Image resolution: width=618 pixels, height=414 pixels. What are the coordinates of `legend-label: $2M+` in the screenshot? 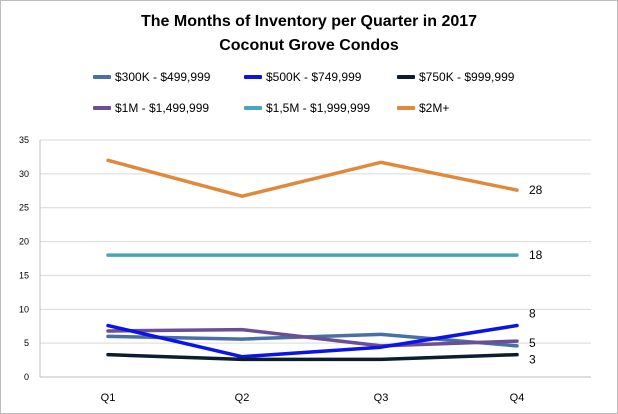 It's located at (434, 108).